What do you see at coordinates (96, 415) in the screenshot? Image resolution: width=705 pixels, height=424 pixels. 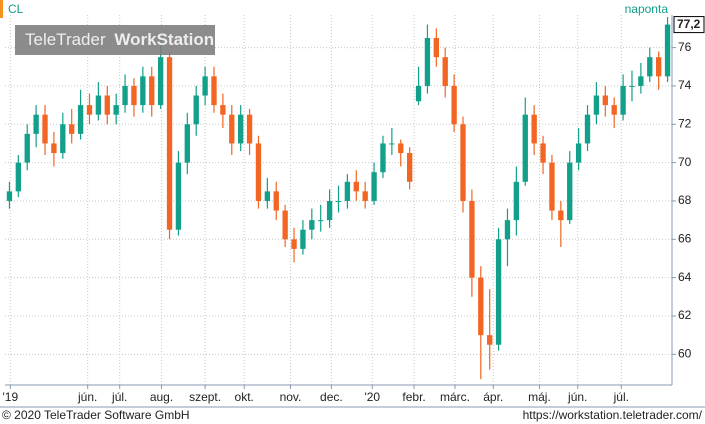 I see `footer-left: © 2020 TeleTrader Software GmbH` at bounding box center [96, 415].